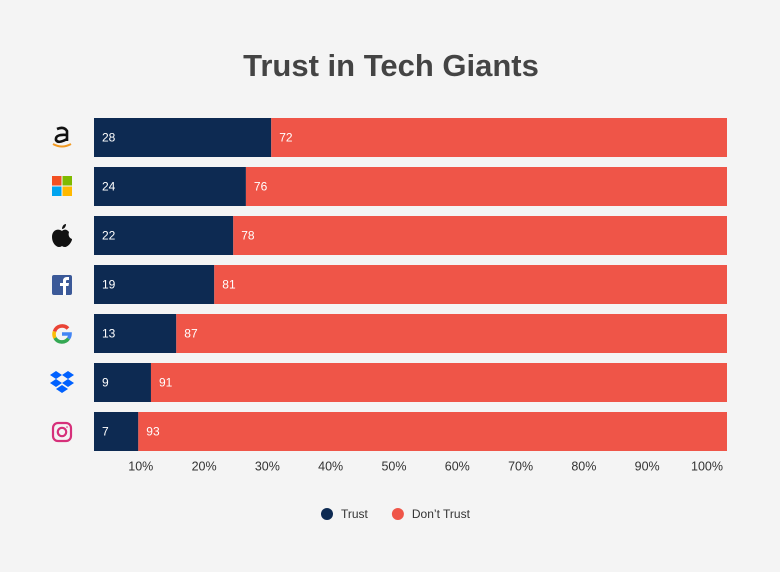  I want to click on apple-icon, so click(62, 235).